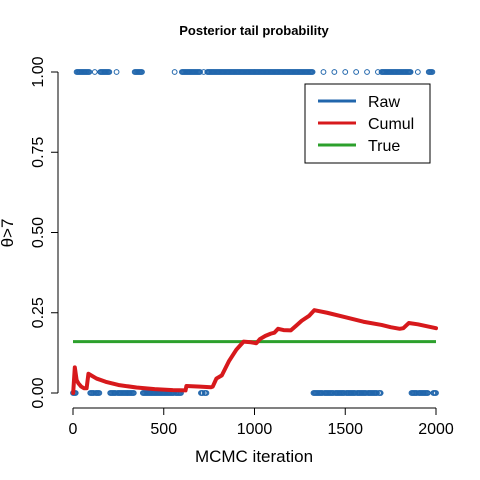 This screenshot has width=480, height=480. I want to click on y-tick-label: 0.25, so click(38, 312).